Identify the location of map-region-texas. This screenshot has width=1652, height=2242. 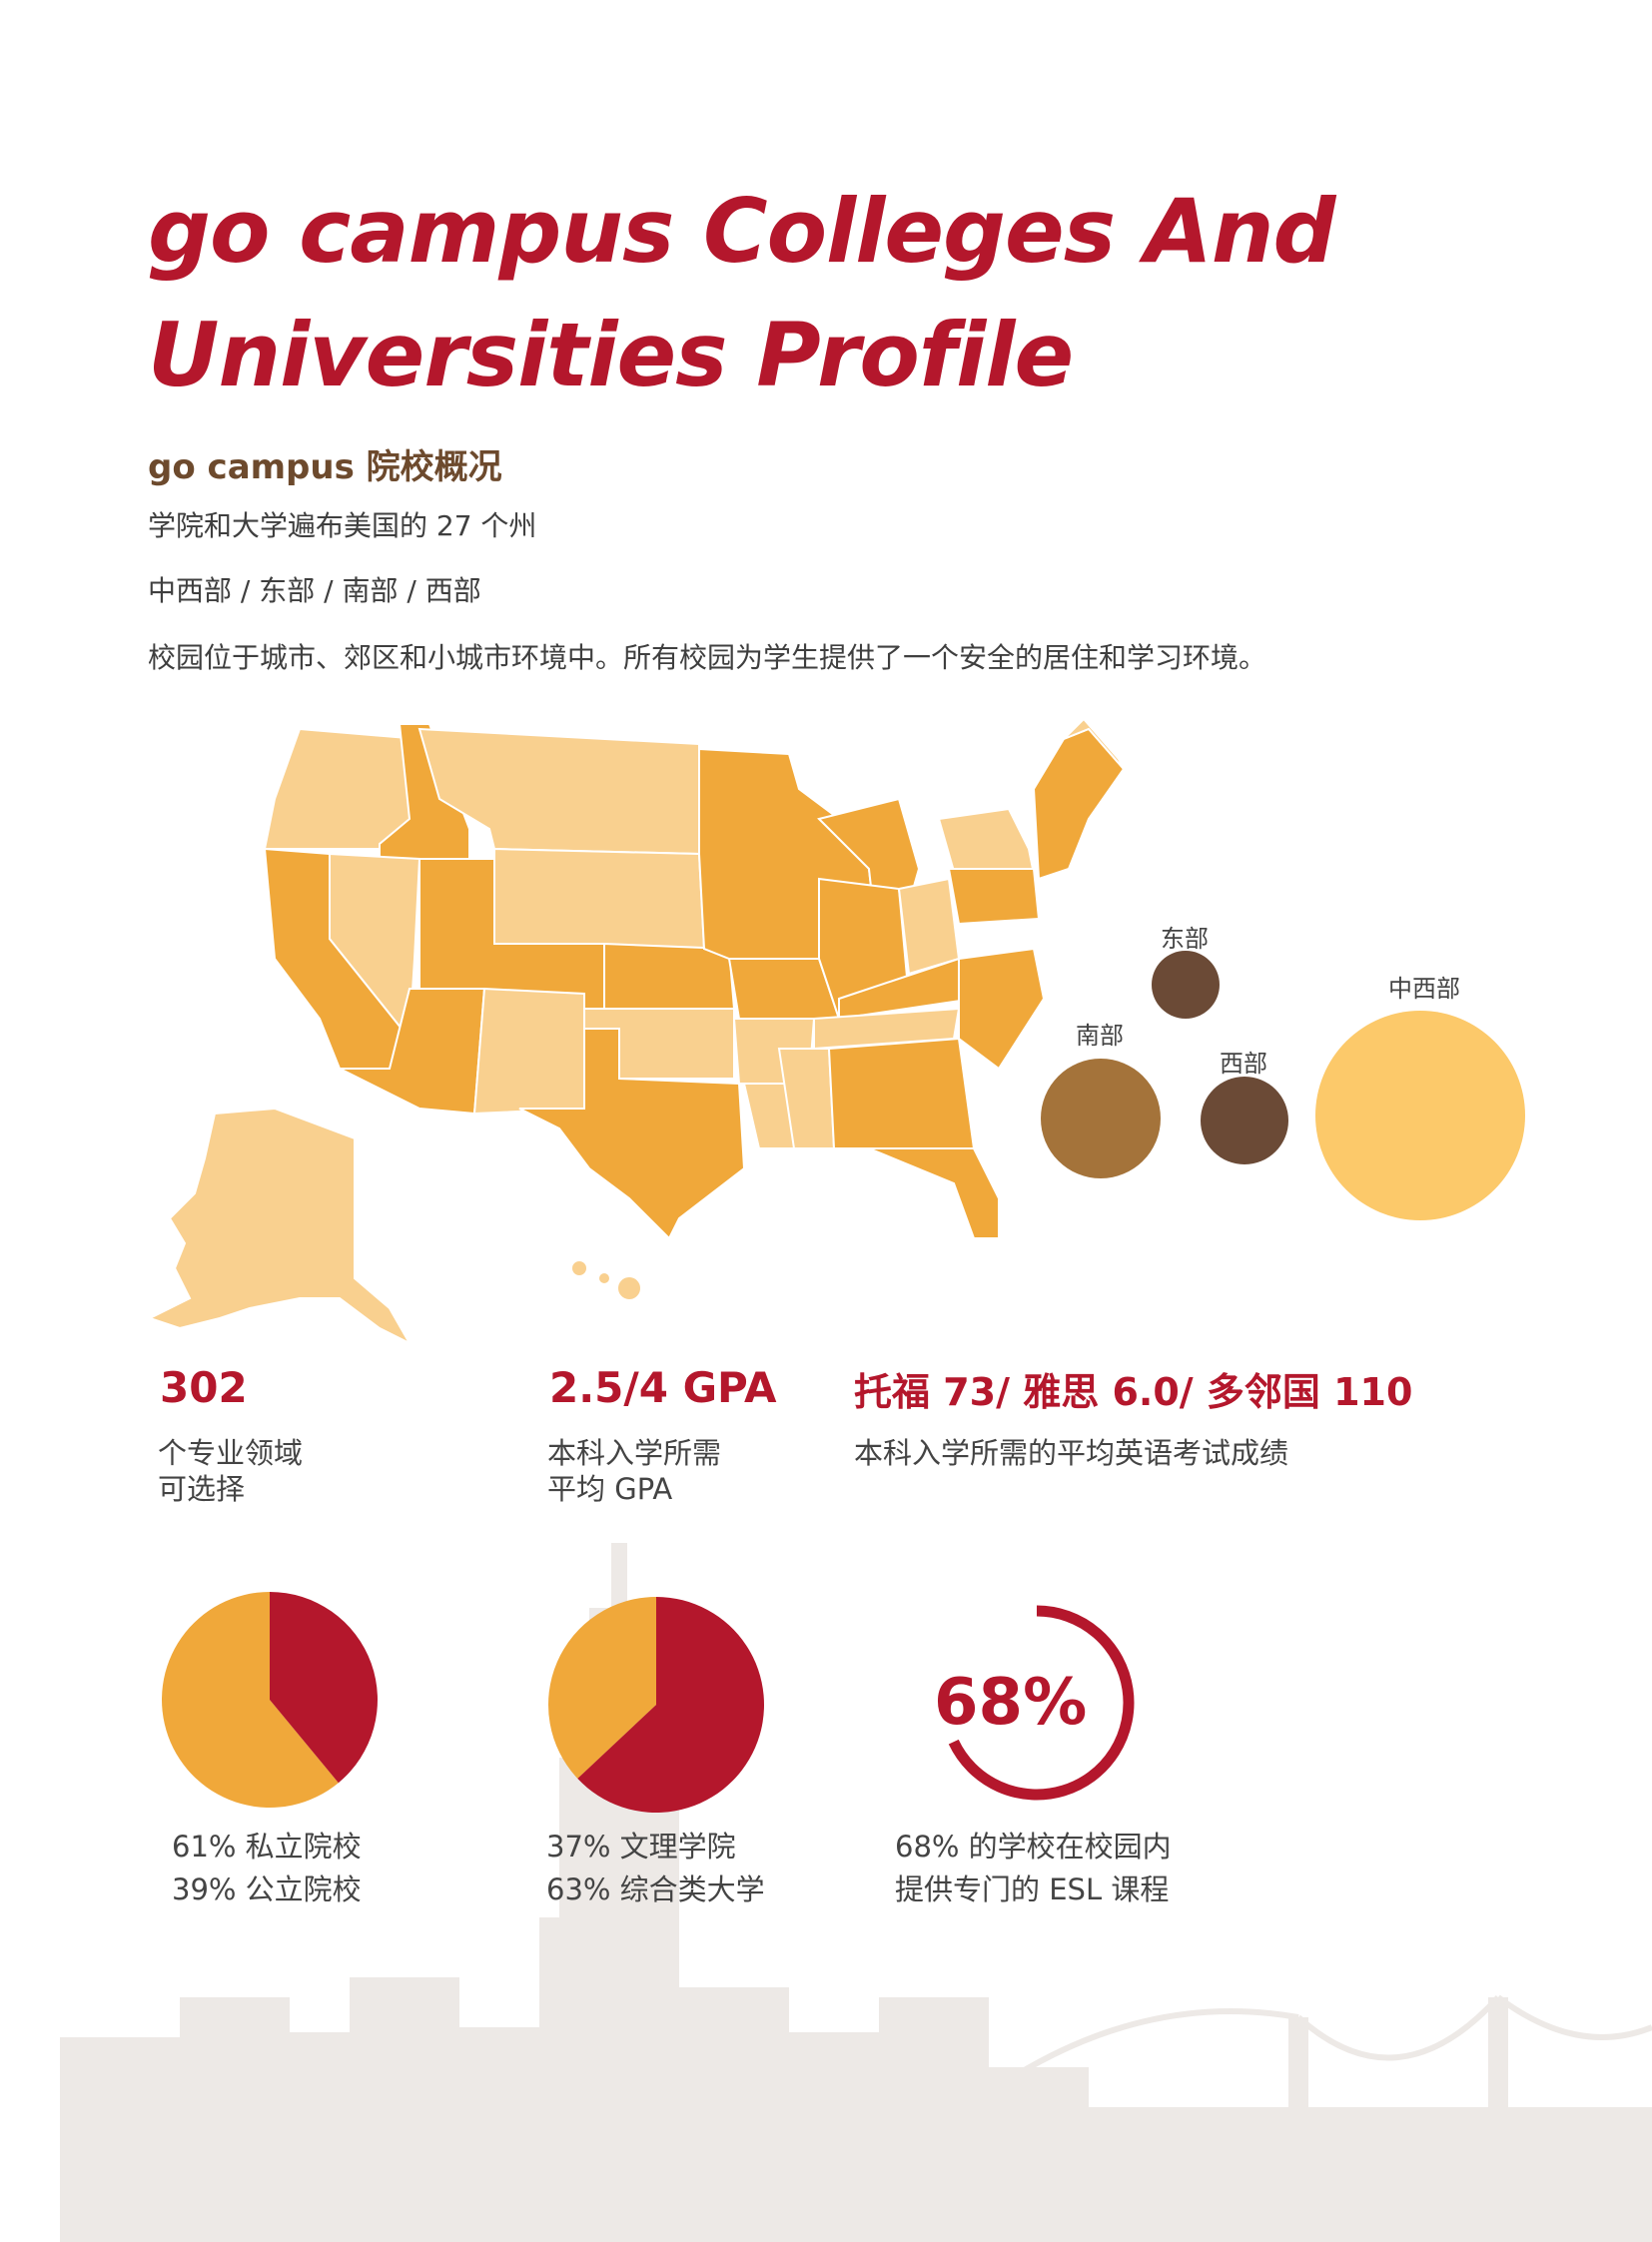
(632, 1134).